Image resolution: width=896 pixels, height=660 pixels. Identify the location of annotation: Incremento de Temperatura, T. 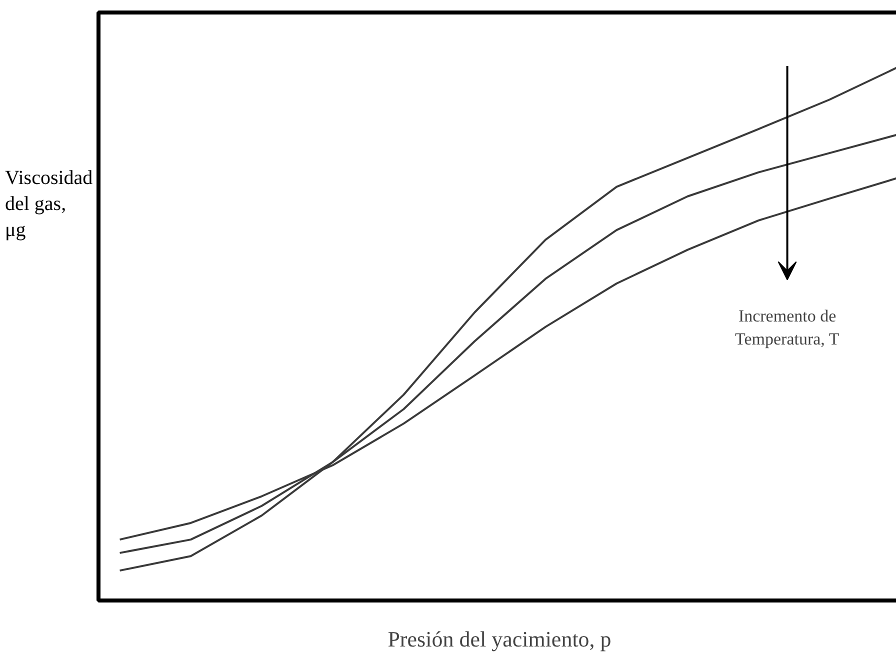
(787, 327).